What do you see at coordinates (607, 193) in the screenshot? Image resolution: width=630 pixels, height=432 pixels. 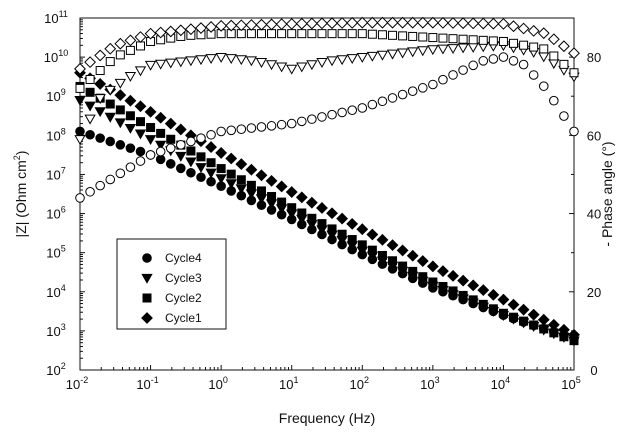 I see `right-y-axis-title: - Phase angle (°)` at bounding box center [607, 193].